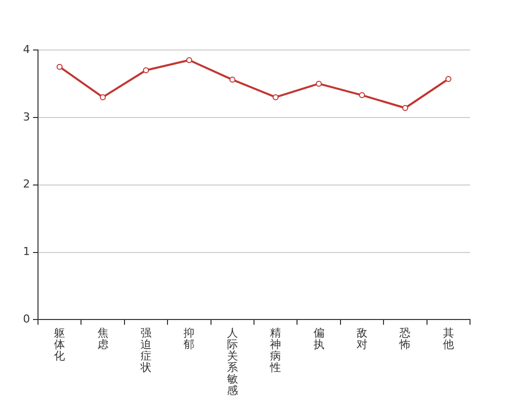 This screenshot has height=400, width=520. What do you see at coordinates (404, 338) in the screenshot?
I see `x-tick-label: 恐怖` at bounding box center [404, 338].